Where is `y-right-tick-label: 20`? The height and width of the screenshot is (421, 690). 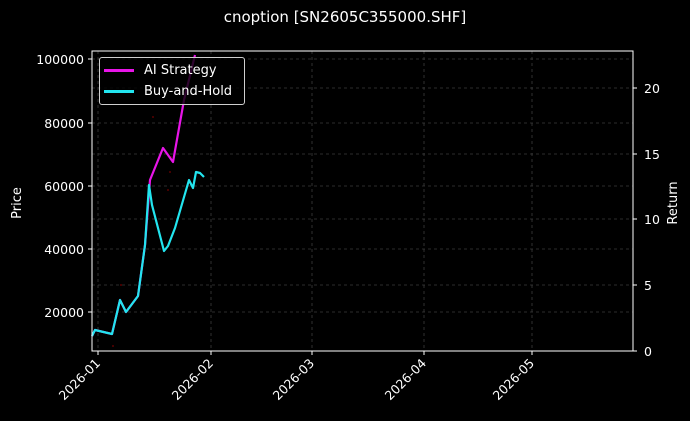
y-right-tick-label: 20 is located at coordinates (652, 88).